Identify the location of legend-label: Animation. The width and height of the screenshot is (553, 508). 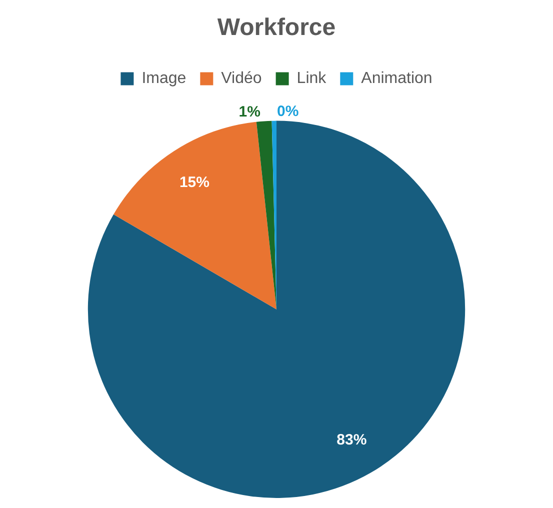
(396, 79).